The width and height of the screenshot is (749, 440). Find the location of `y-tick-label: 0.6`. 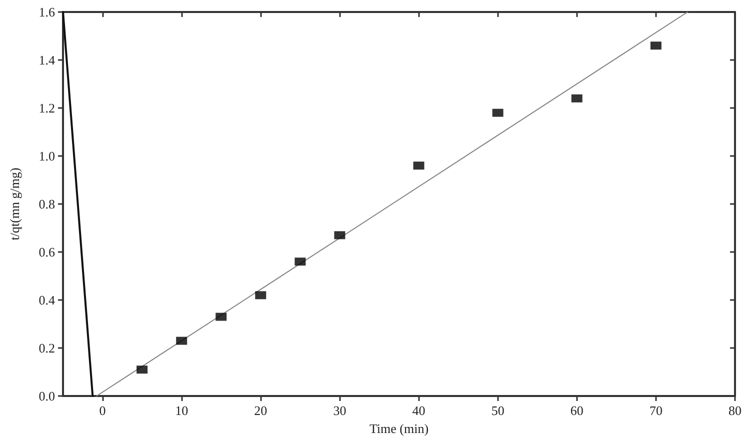

y-tick-label: 0.6 is located at coordinates (47, 252).